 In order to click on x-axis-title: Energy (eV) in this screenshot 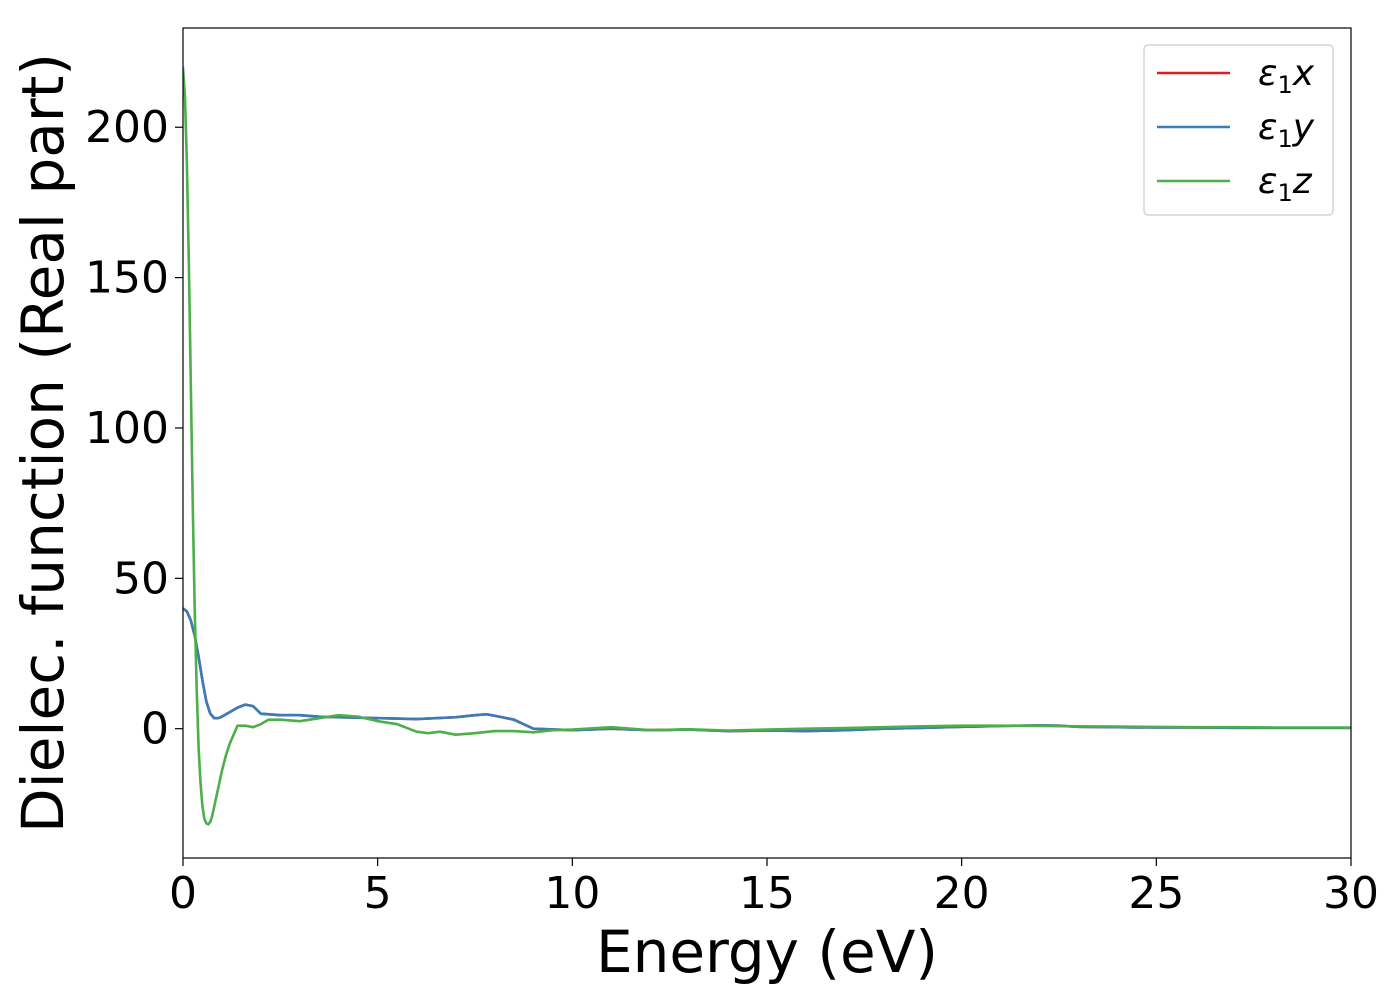, I will do `click(767, 952)`.